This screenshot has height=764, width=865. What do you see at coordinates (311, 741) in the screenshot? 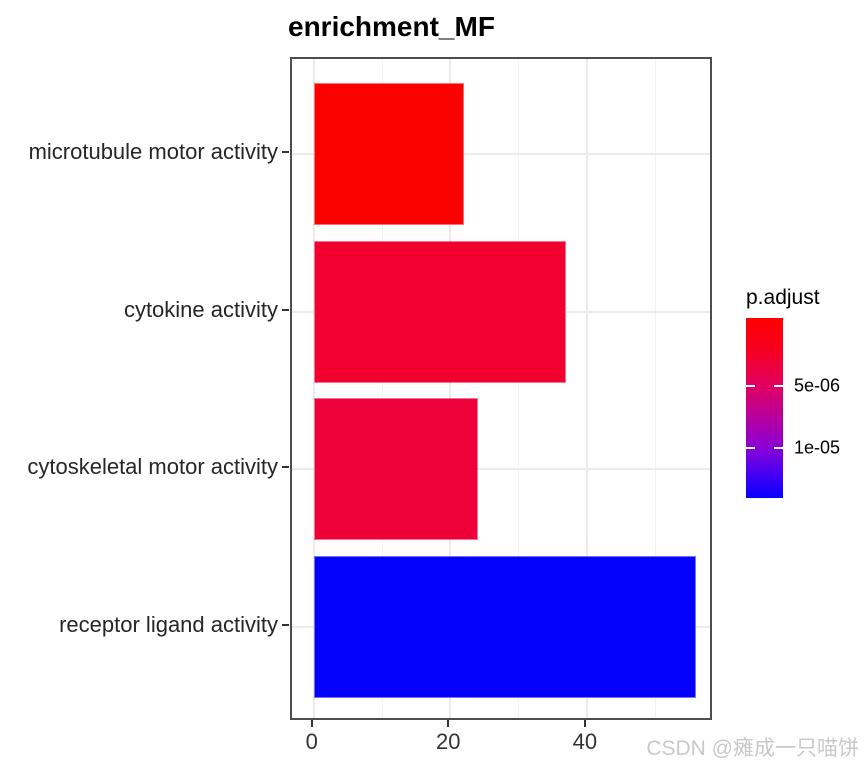
I see `x-axis-tick-label: 0` at bounding box center [311, 741].